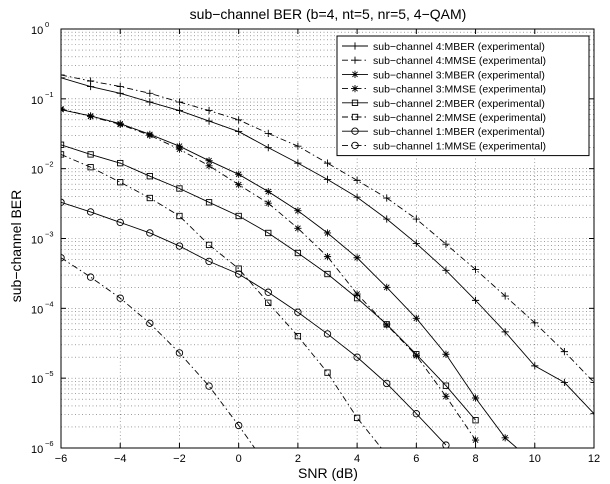 The height and width of the screenshot is (484, 610). Describe the element at coordinates (459, 104) in the screenshot. I see `legend-label: sub−channel 2:MBER (experimental)` at that location.